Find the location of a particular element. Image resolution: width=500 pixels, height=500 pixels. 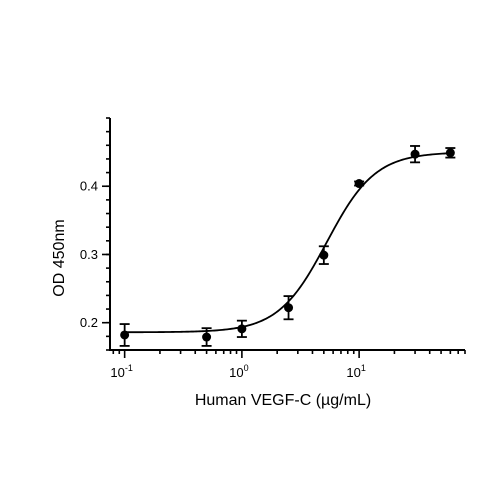

x-tick-label: 10¹ is located at coordinates (355, 371).